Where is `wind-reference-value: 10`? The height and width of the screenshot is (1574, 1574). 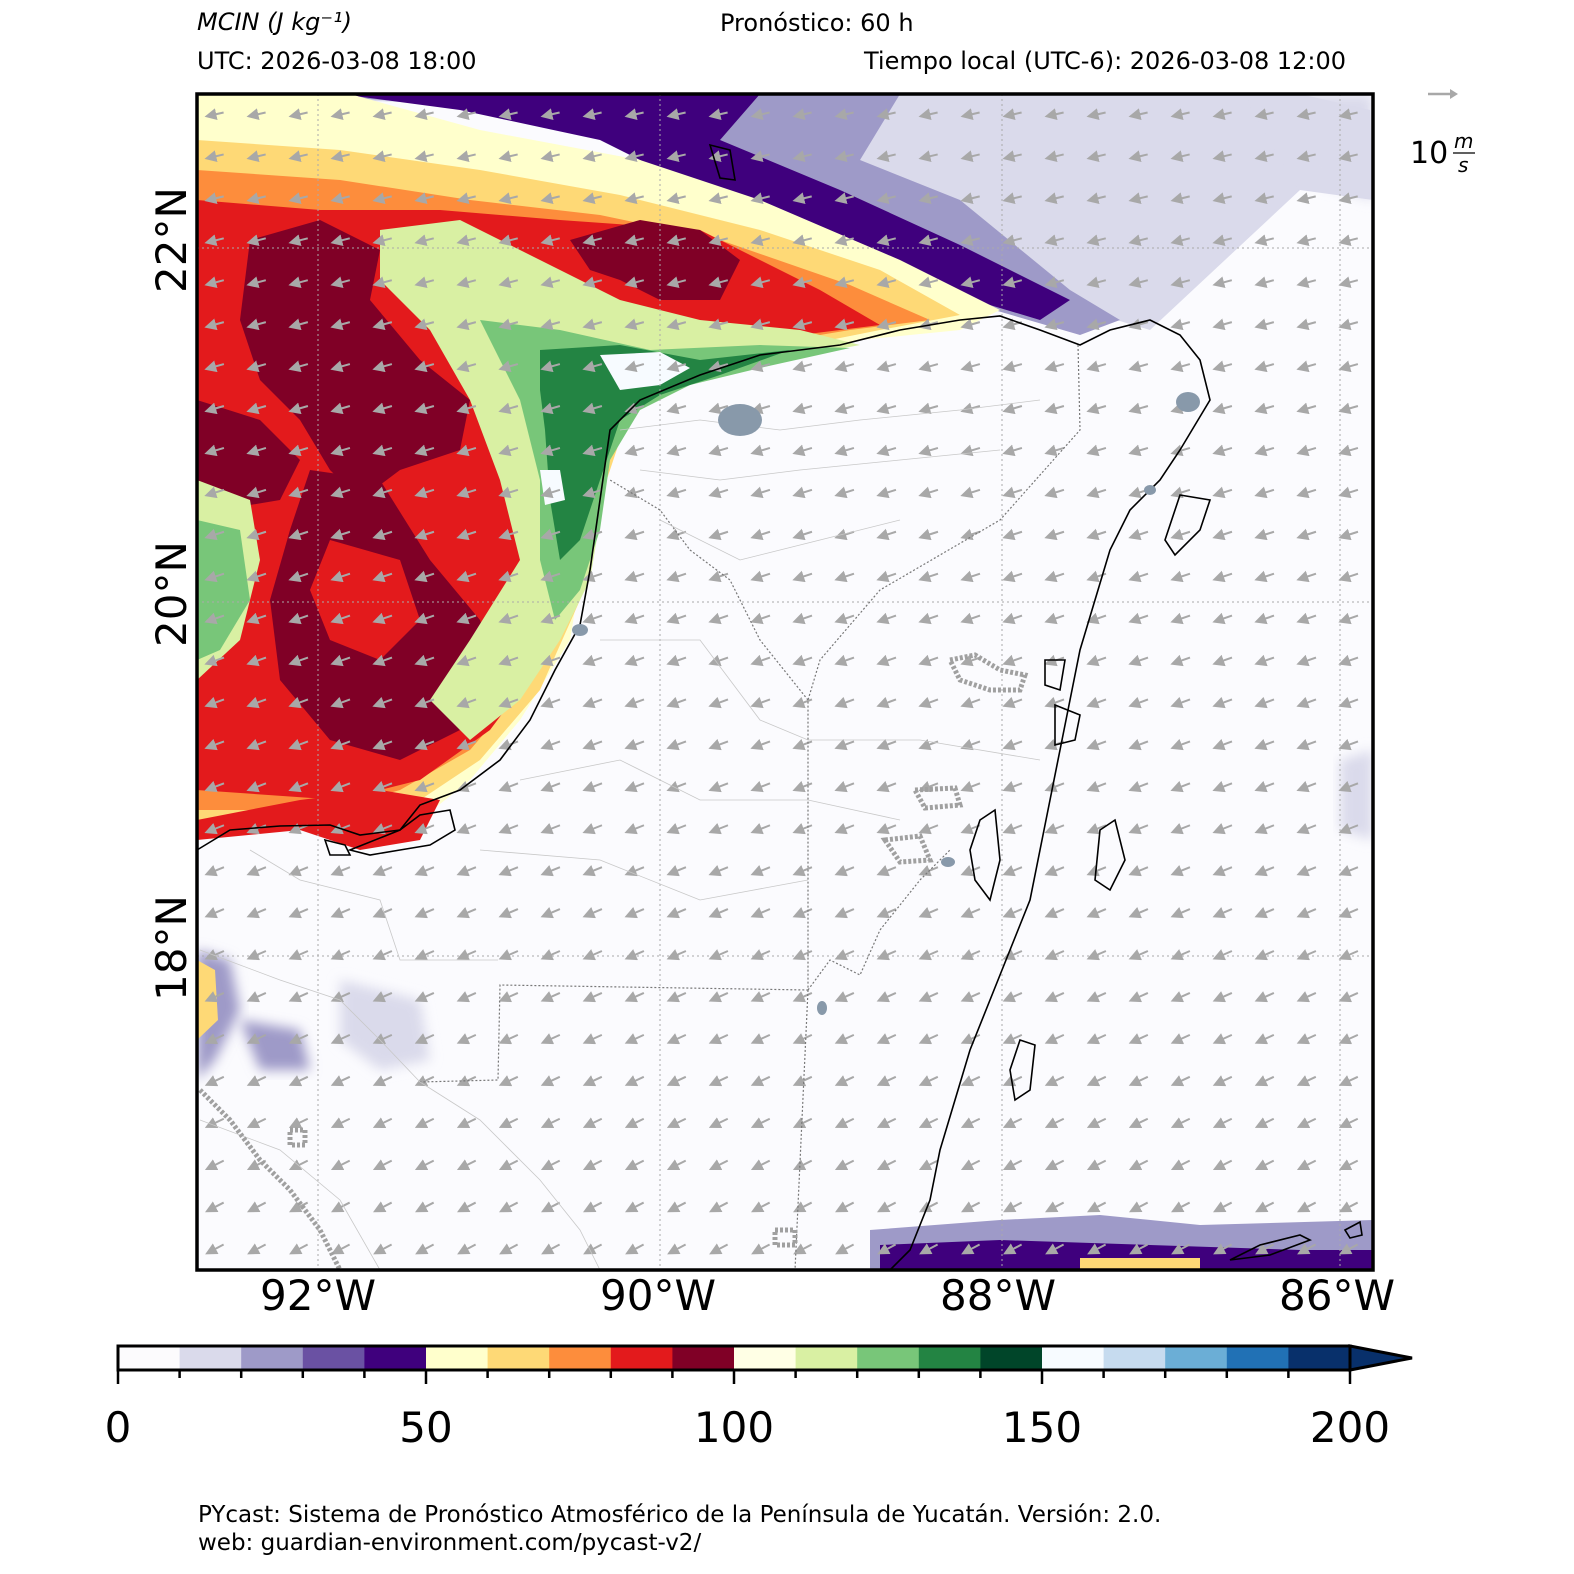
wind-reference-value: 10 is located at coordinates (1429, 153).